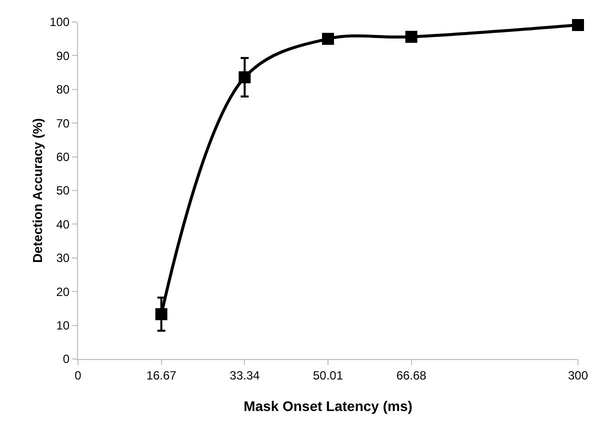 The image size is (608, 421). I want to click on y-axis-title: Detection Accuracy (%), so click(37, 190).